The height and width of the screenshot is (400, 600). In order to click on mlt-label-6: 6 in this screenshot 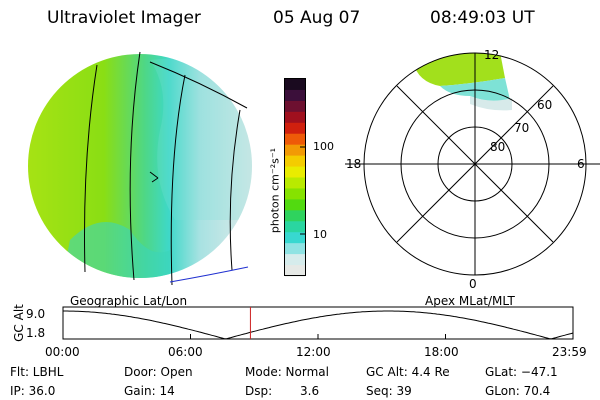, I will do `click(581, 164)`.